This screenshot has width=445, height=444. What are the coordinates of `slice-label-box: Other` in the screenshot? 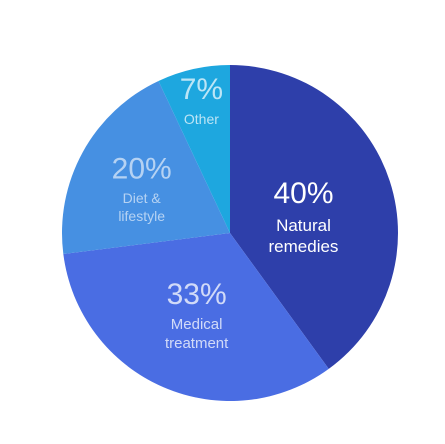 It's located at (201, 119).